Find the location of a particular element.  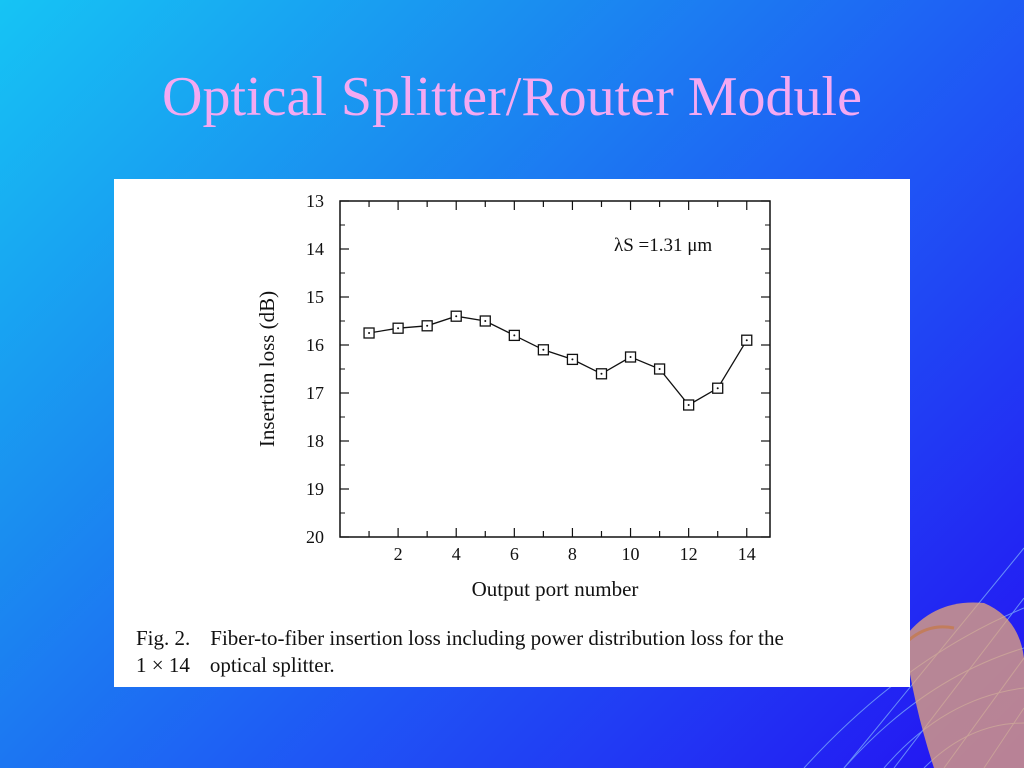

y-tick-label: 14 is located at coordinates (315, 249).